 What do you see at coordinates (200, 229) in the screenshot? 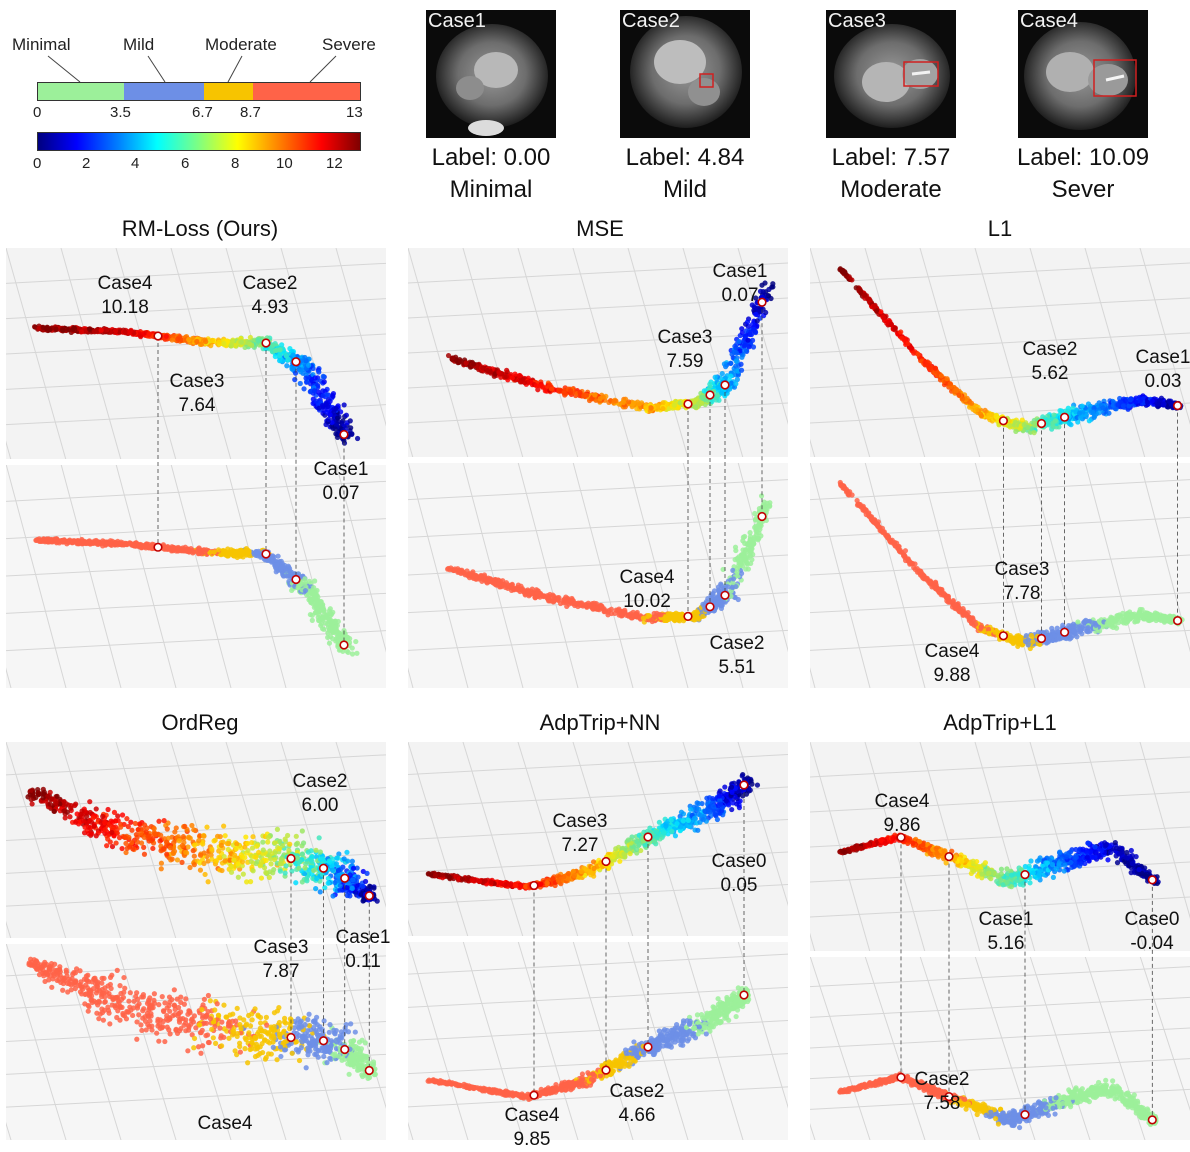
I see `panel-title-rm-loss: RM-Loss (Ours)` at bounding box center [200, 229].